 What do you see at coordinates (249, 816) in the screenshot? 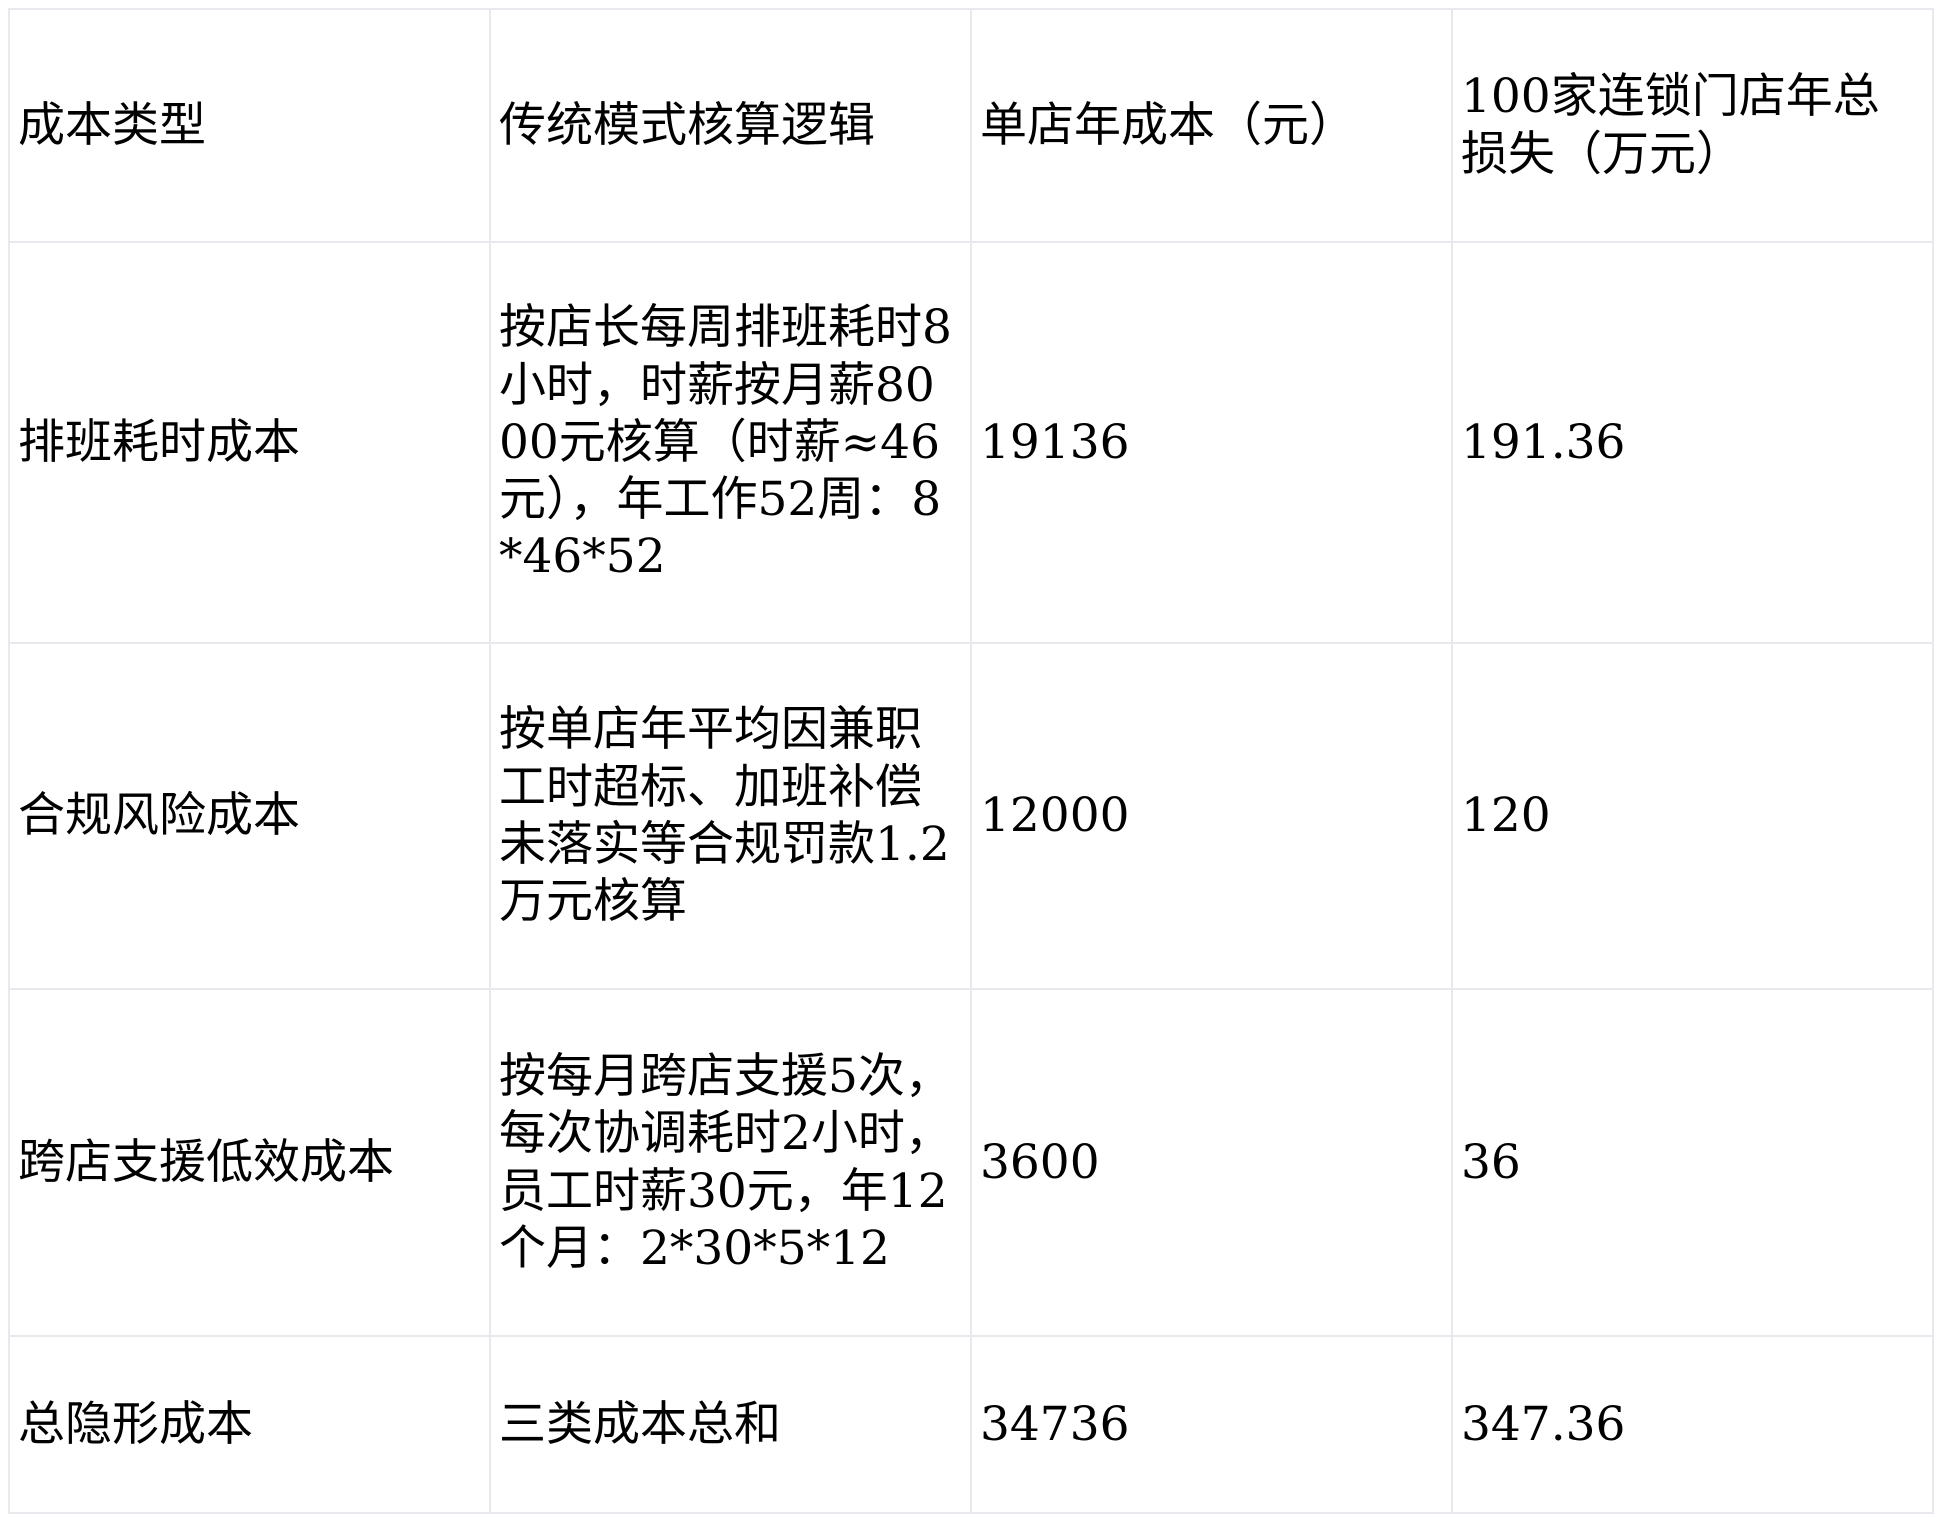
I see `cost-type-cell: 合规风险成本` at bounding box center [249, 816].